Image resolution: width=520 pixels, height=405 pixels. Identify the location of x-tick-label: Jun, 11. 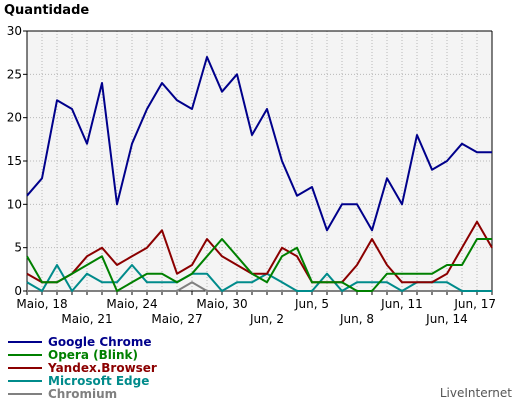
(401, 304).